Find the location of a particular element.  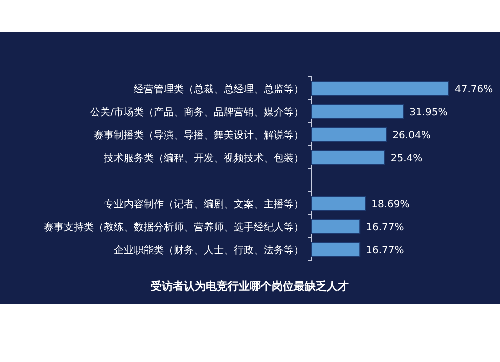

data-label: 18.69% is located at coordinates (391, 205).